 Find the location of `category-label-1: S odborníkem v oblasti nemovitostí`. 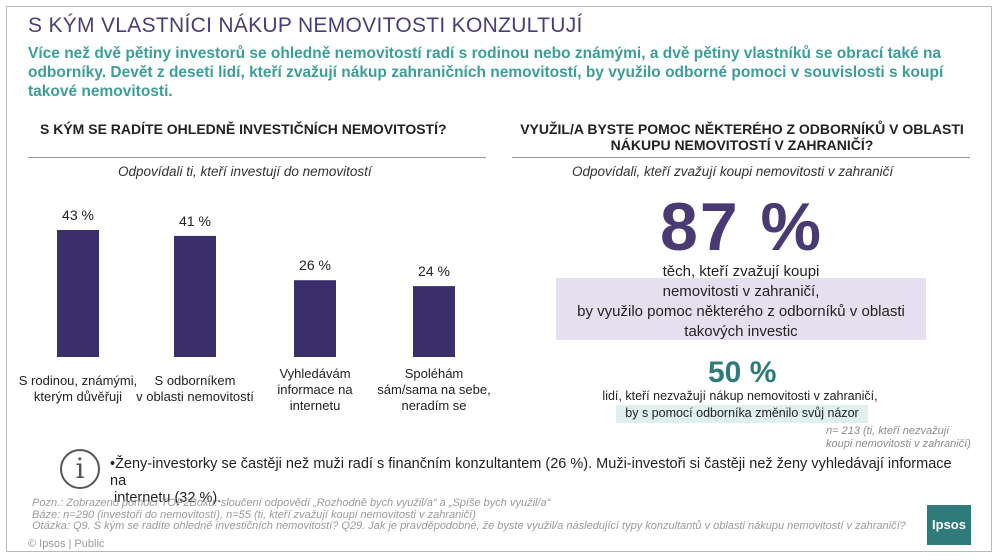

category-label-1: S odborníkem v oblasti nemovitostí is located at coordinates (195, 388).